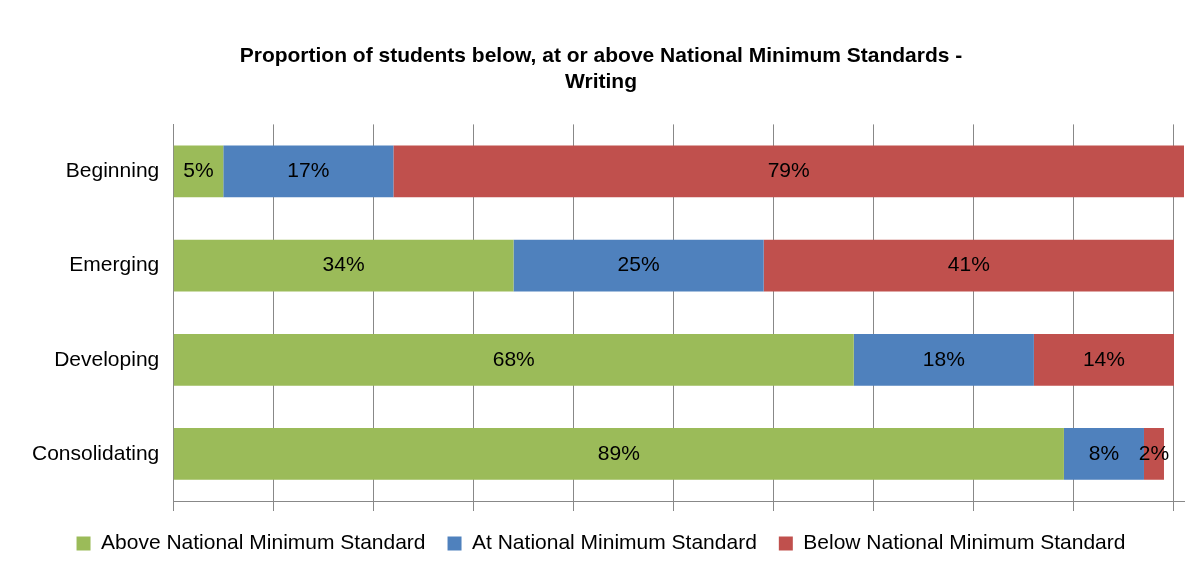 The width and height of the screenshot is (1200, 582). I want to click on data-label: 41%, so click(968, 264).